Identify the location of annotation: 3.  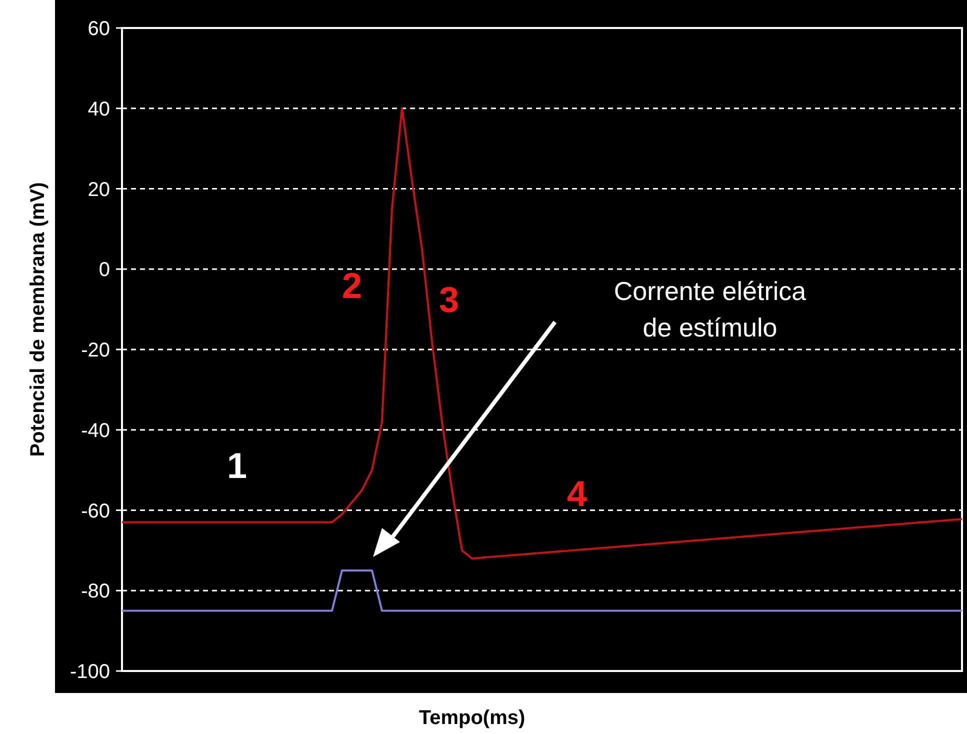
(449, 299).